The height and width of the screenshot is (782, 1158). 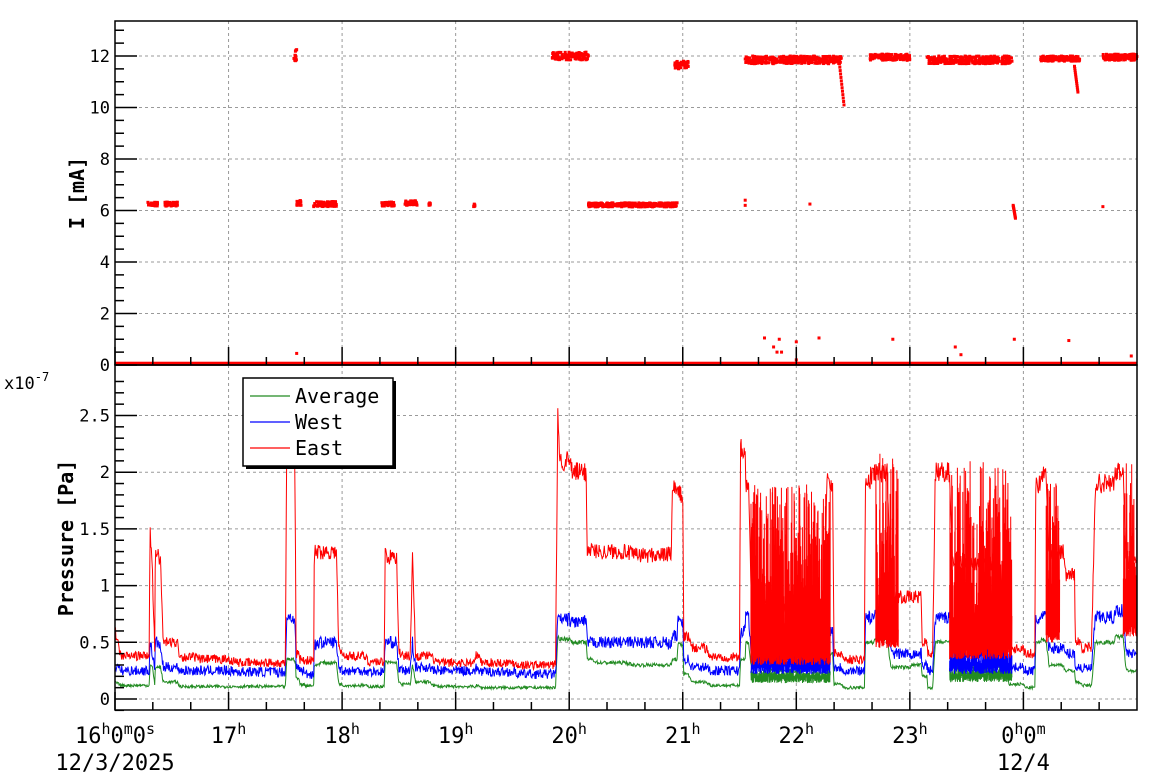 What do you see at coordinates (105, 160) in the screenshot?
I see `y-tick-label: 8` at bounding box center [105, 160].